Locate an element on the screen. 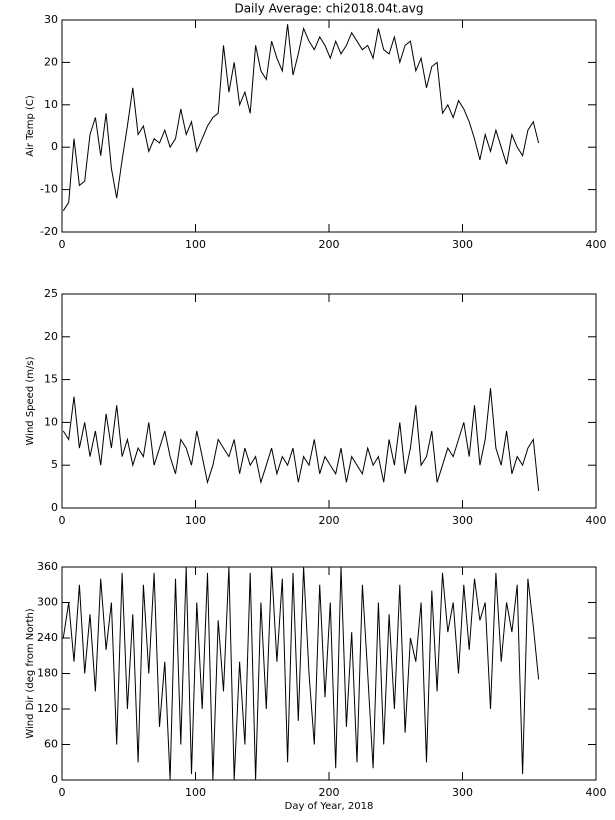 Image resolution: width=615 pixels, height=820 pixels. y-tick-label: 15 is located at coordinates (51, 379).